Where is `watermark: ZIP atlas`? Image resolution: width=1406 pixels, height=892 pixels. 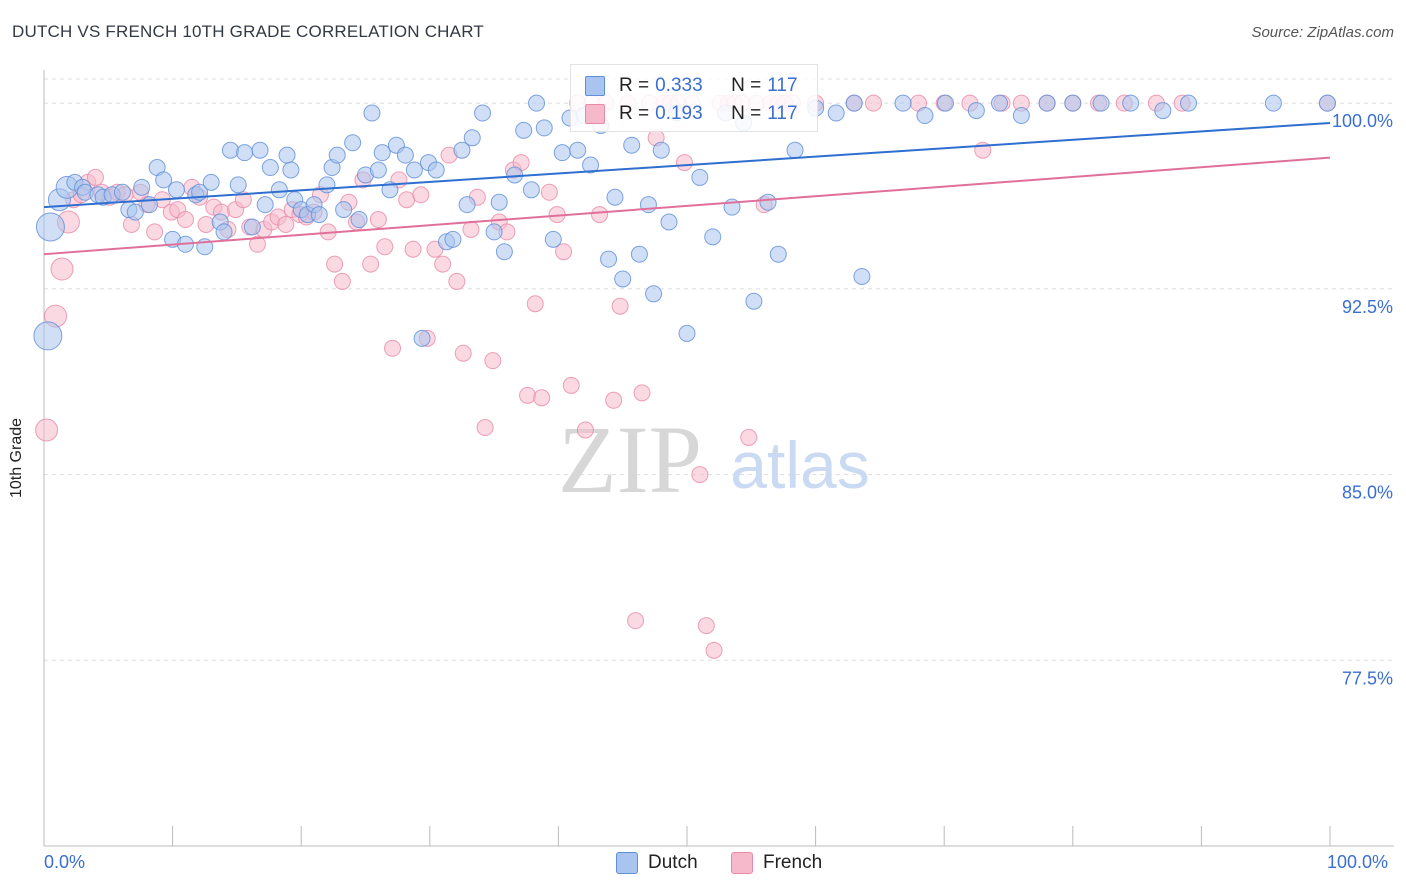
watermark: ZIP atlas is located at coordinates (714, 459).